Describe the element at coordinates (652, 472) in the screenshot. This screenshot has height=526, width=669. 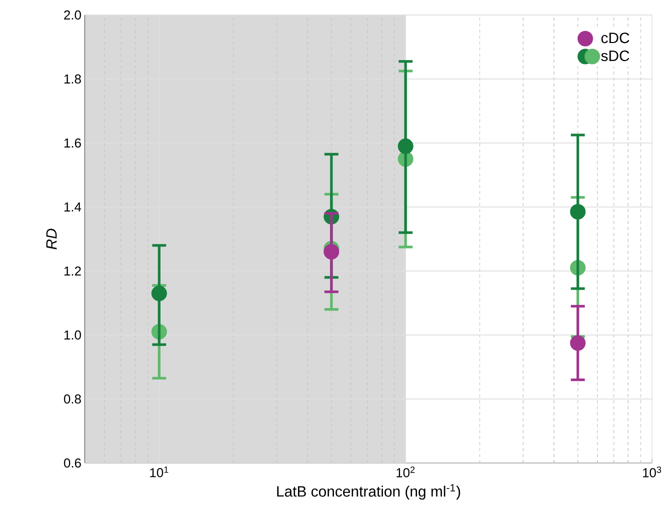
I see `x-tick-label: 10$^{3}$` at that location.